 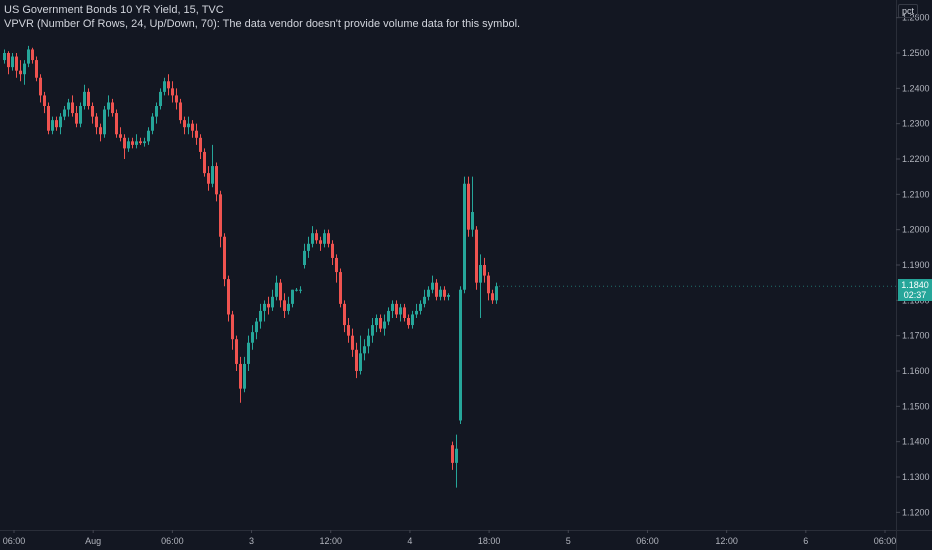 What do you see at coordinates (916, 371) in the screenshot?
I see `y-tick-label: 1.1600` at bounding box center [916, 371].